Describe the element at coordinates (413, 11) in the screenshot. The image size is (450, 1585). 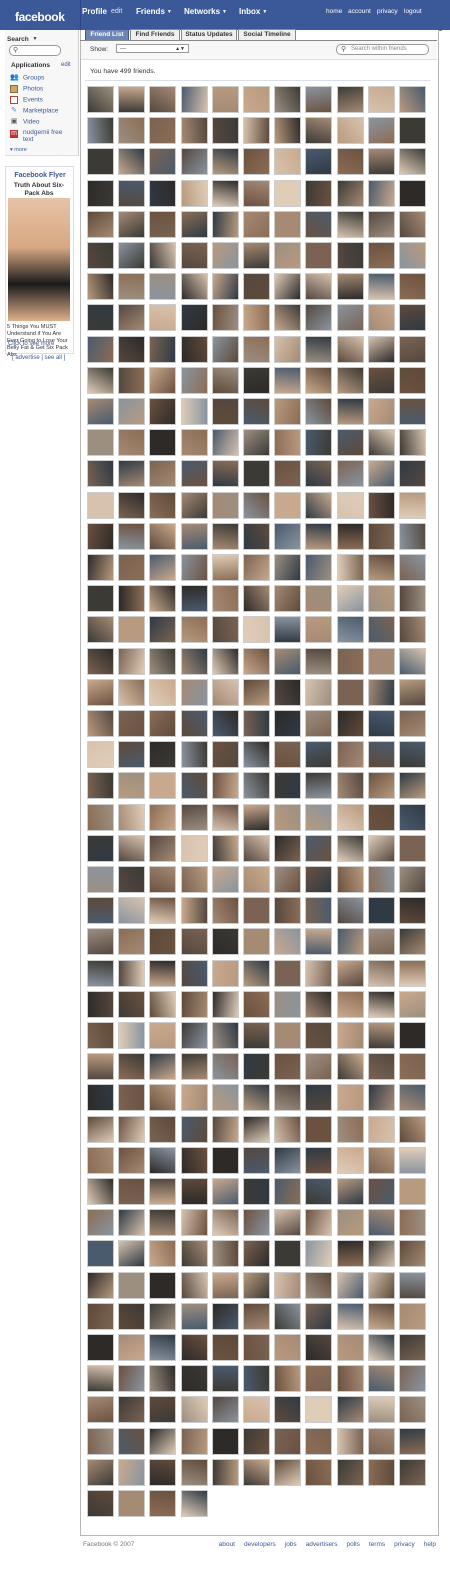
I see `nav-logout: logout` at that location.